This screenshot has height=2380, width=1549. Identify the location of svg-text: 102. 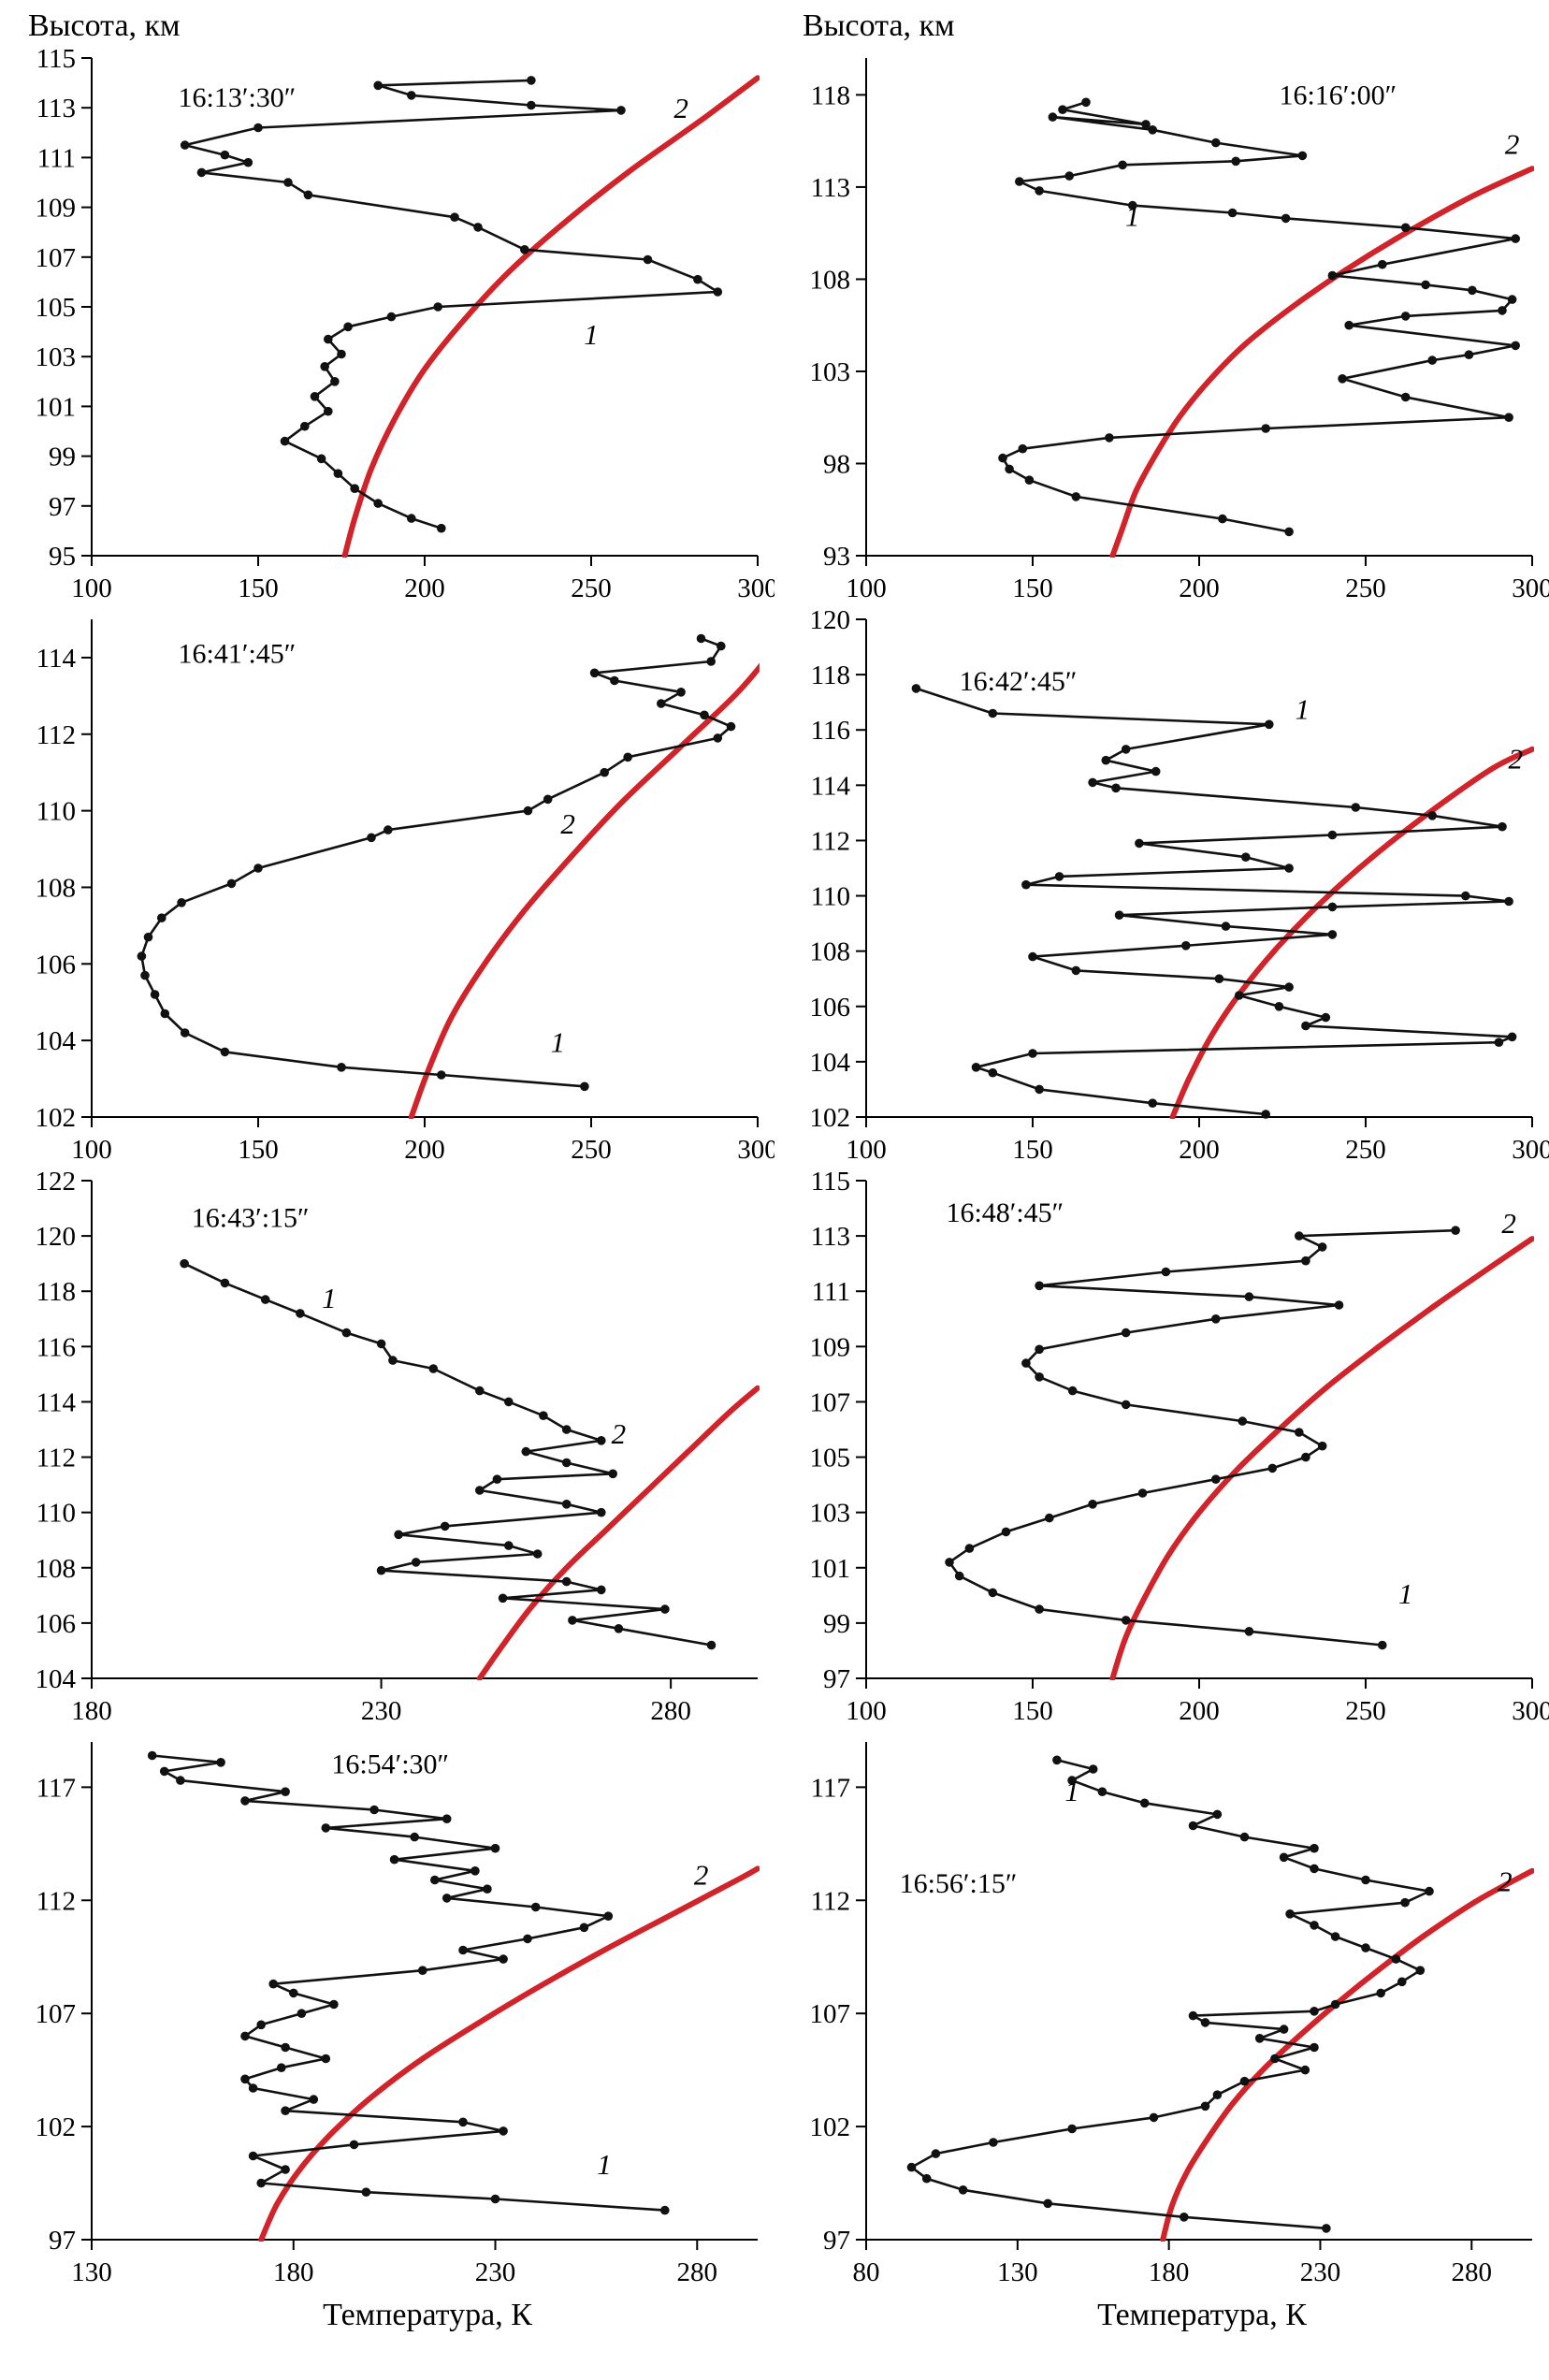
(57, 1118).